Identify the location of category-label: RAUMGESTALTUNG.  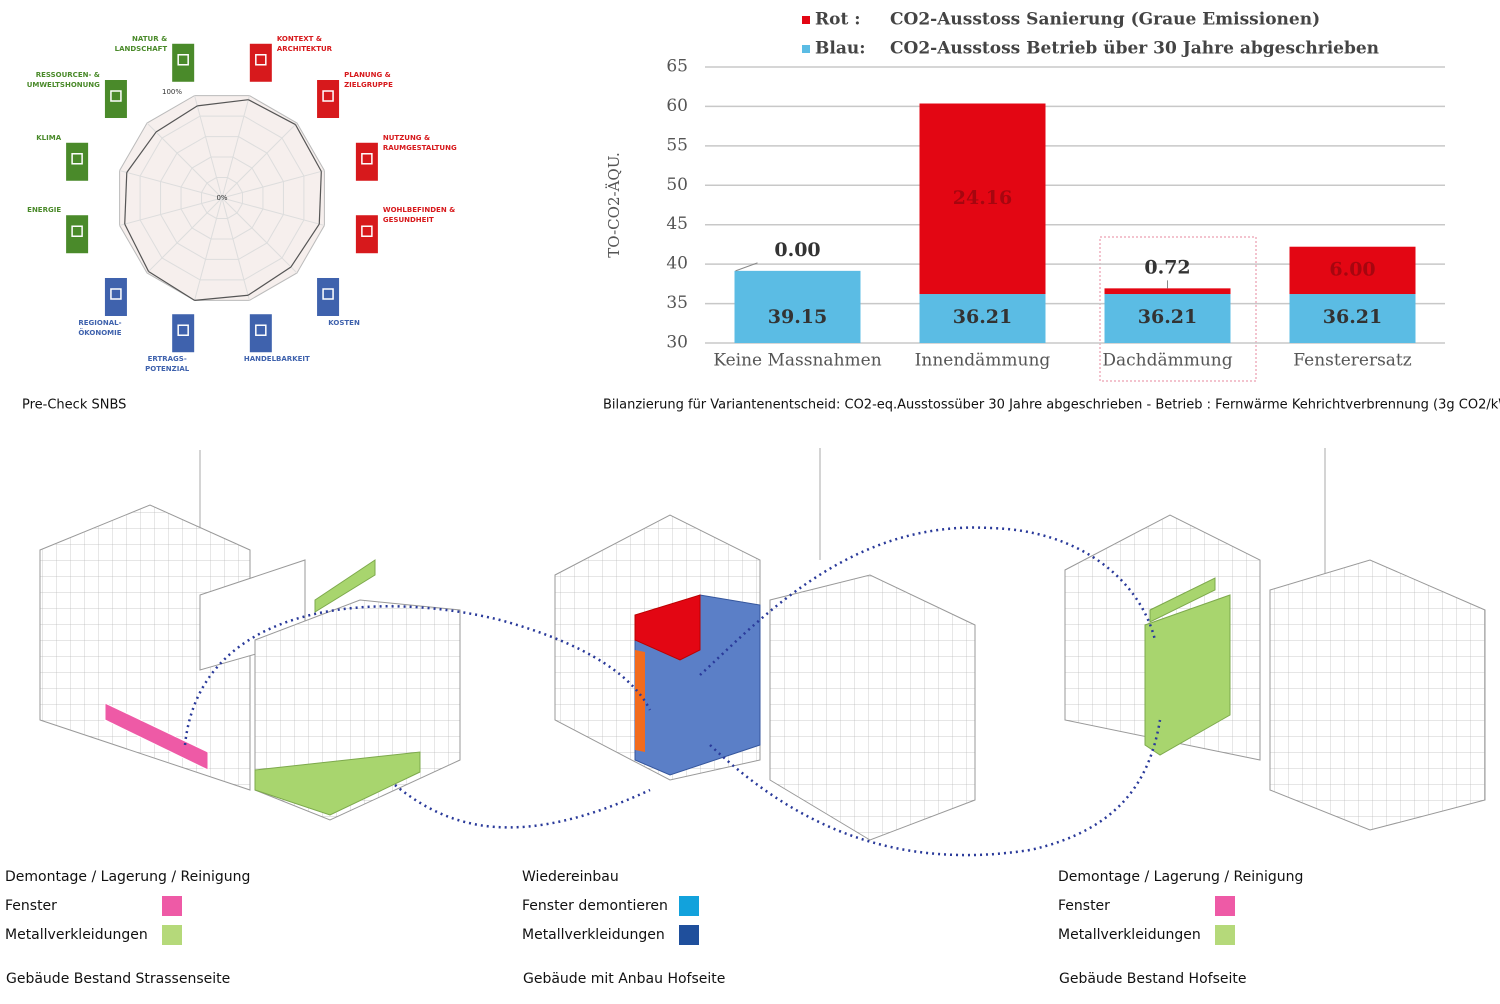
(420, 148).